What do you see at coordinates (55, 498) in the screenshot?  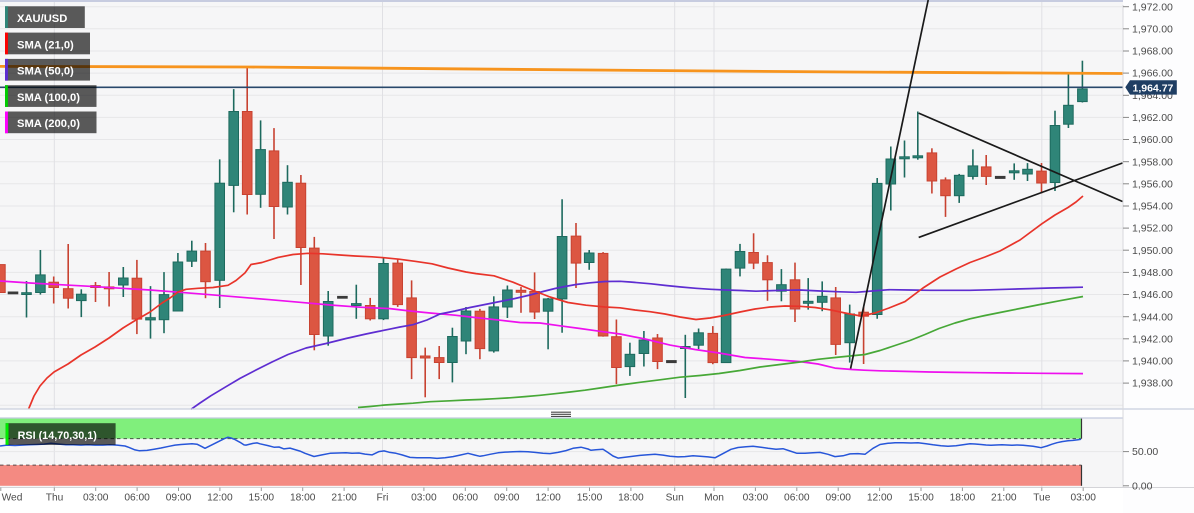 I see `svg-text: Thu` at bounding box center [55, 498].